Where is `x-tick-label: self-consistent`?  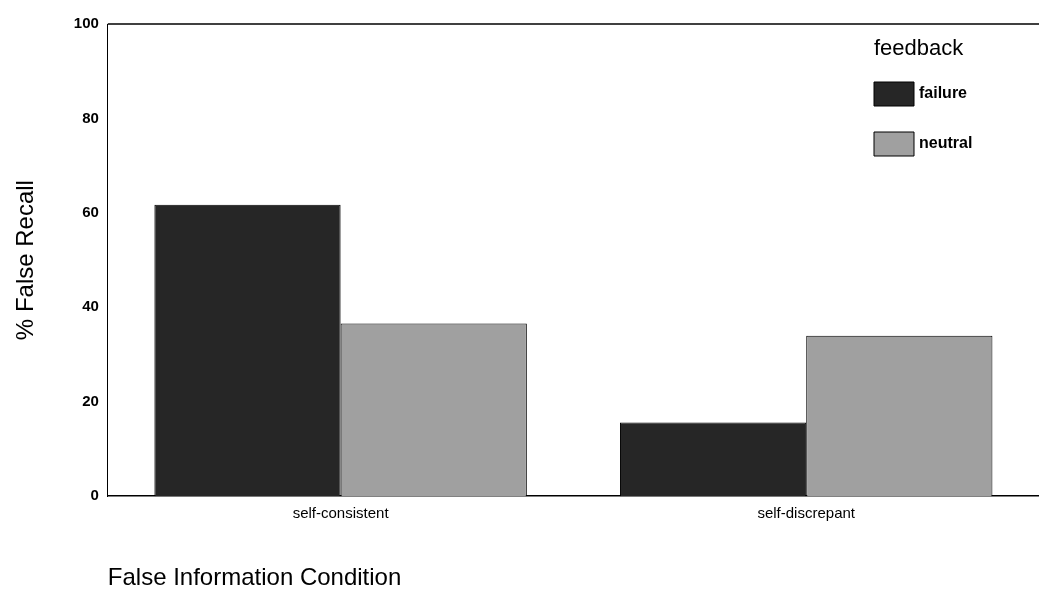 x-tick-label: self-consistent is located at coordinates (341, 513).